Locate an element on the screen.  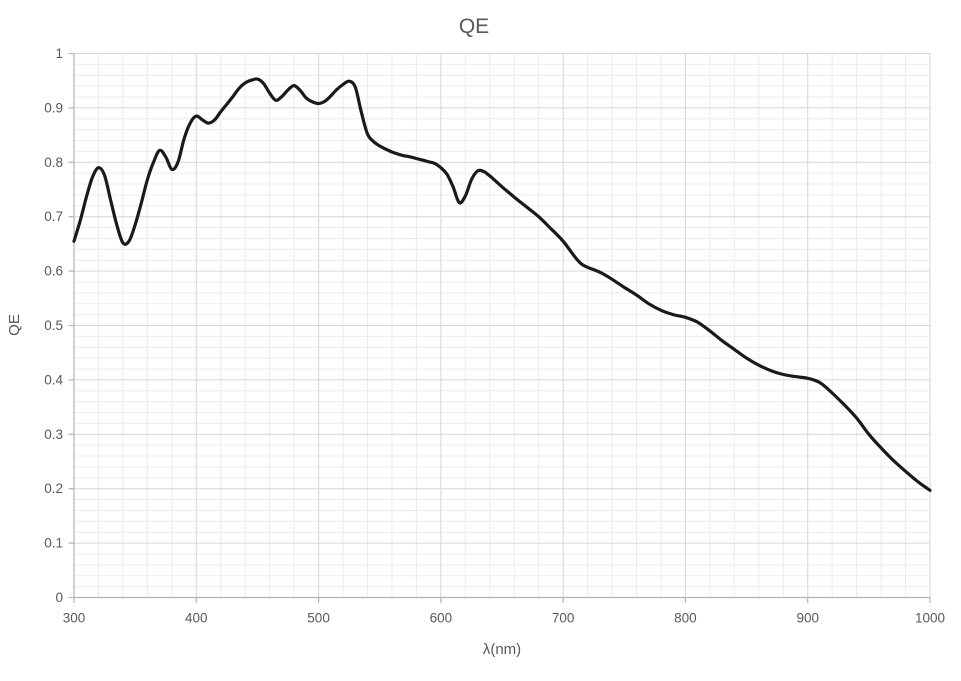
y-tick-label: 0.9 is located at coordinates (53, 107).